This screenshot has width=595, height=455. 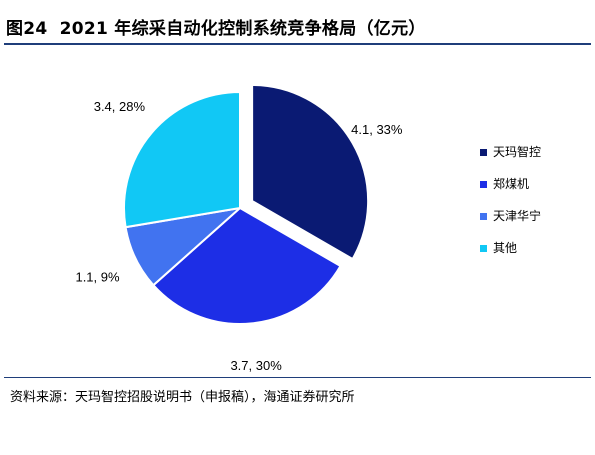 What do you see at coordinates (517, 151) in the screenshot?
I see `legend-label-tianma: 天玛智控` at bounding box center [517, 151].